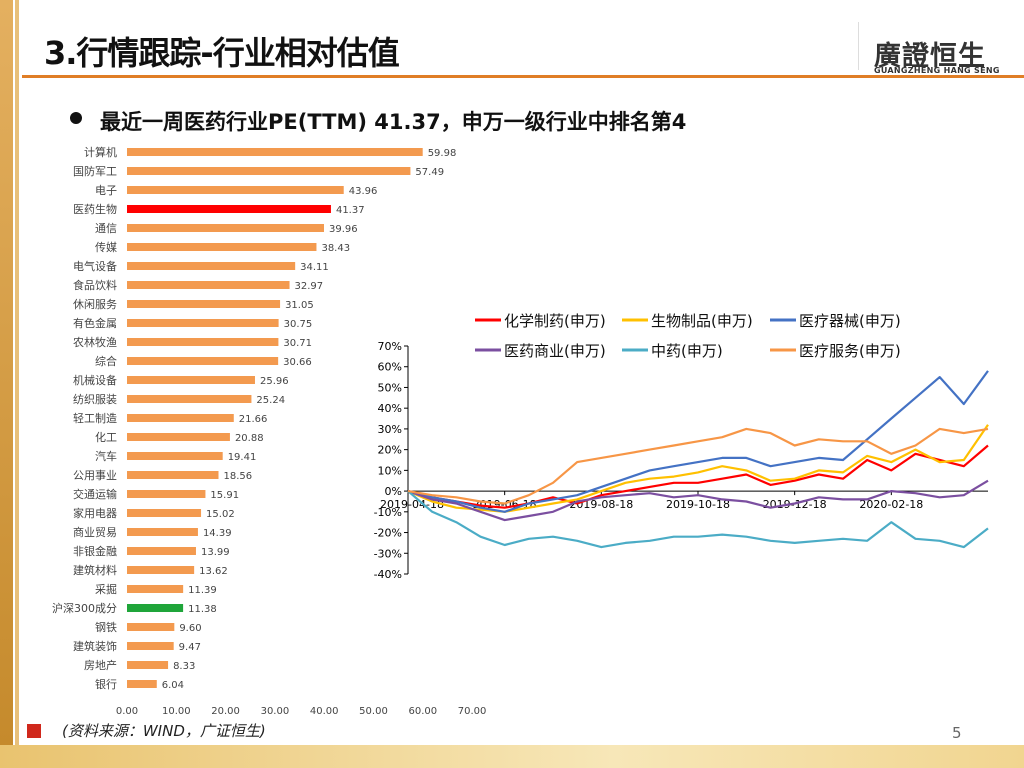 This screenshot has width=1024, height=768. What do you see at coordinates (203, 323) in the screenshot?
I see `bar-有色金属` at bounding box center [203, 323].